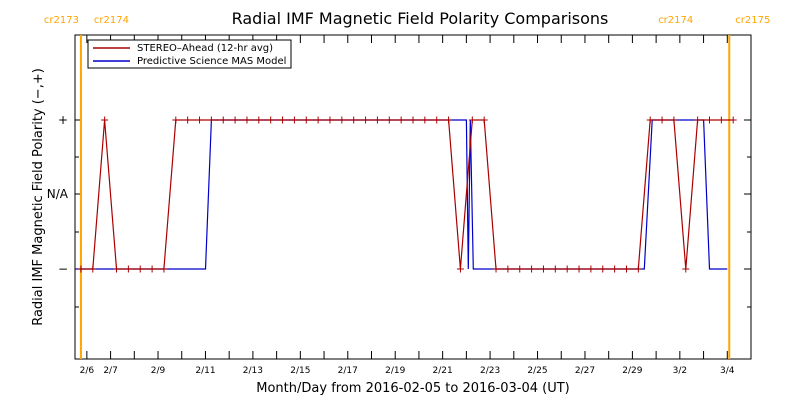 The width and height of the screenshot is (800, 400). I want to click on x-tick-label: 2/17, so click(348, 371).